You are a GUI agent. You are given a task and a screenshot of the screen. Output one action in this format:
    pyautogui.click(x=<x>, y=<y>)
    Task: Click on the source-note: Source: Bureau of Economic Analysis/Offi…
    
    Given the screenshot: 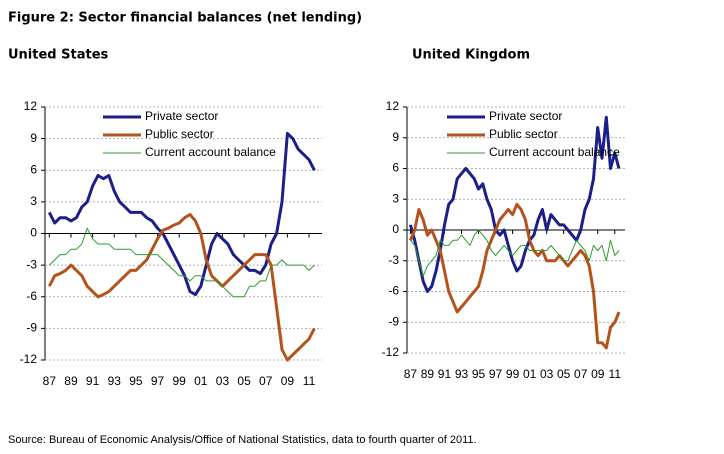 What is the action you would take?
    pyautogui.click(x=242, y=440)
    